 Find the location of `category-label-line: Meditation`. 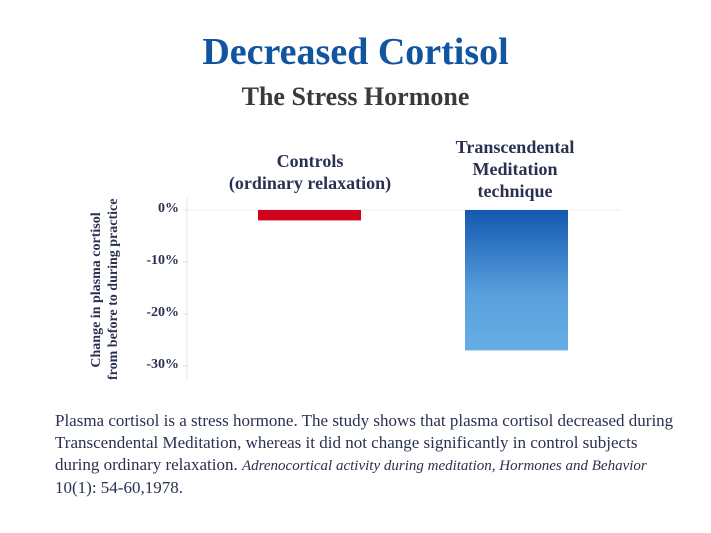

category-label-line: Meditation is located at coordinates (515, 169).